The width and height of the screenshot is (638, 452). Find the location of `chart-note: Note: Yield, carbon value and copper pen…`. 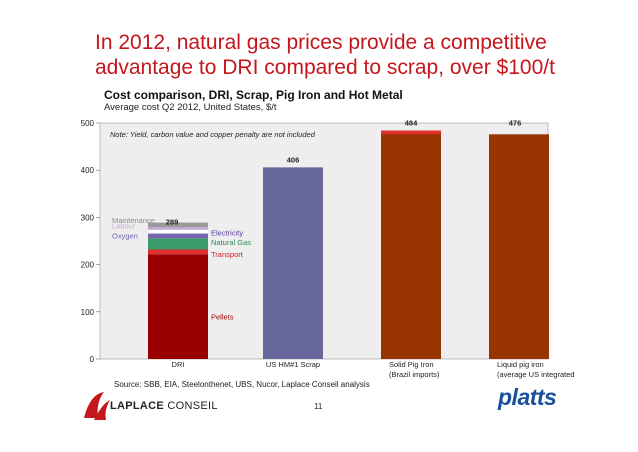

chart-note: Note: Yield, carbon value and copper pen… is located at coordinates (213, 134).